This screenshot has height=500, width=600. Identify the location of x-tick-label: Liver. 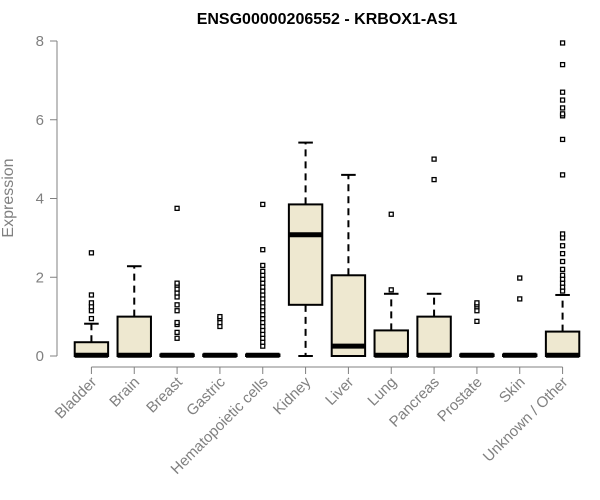
(339, 391).